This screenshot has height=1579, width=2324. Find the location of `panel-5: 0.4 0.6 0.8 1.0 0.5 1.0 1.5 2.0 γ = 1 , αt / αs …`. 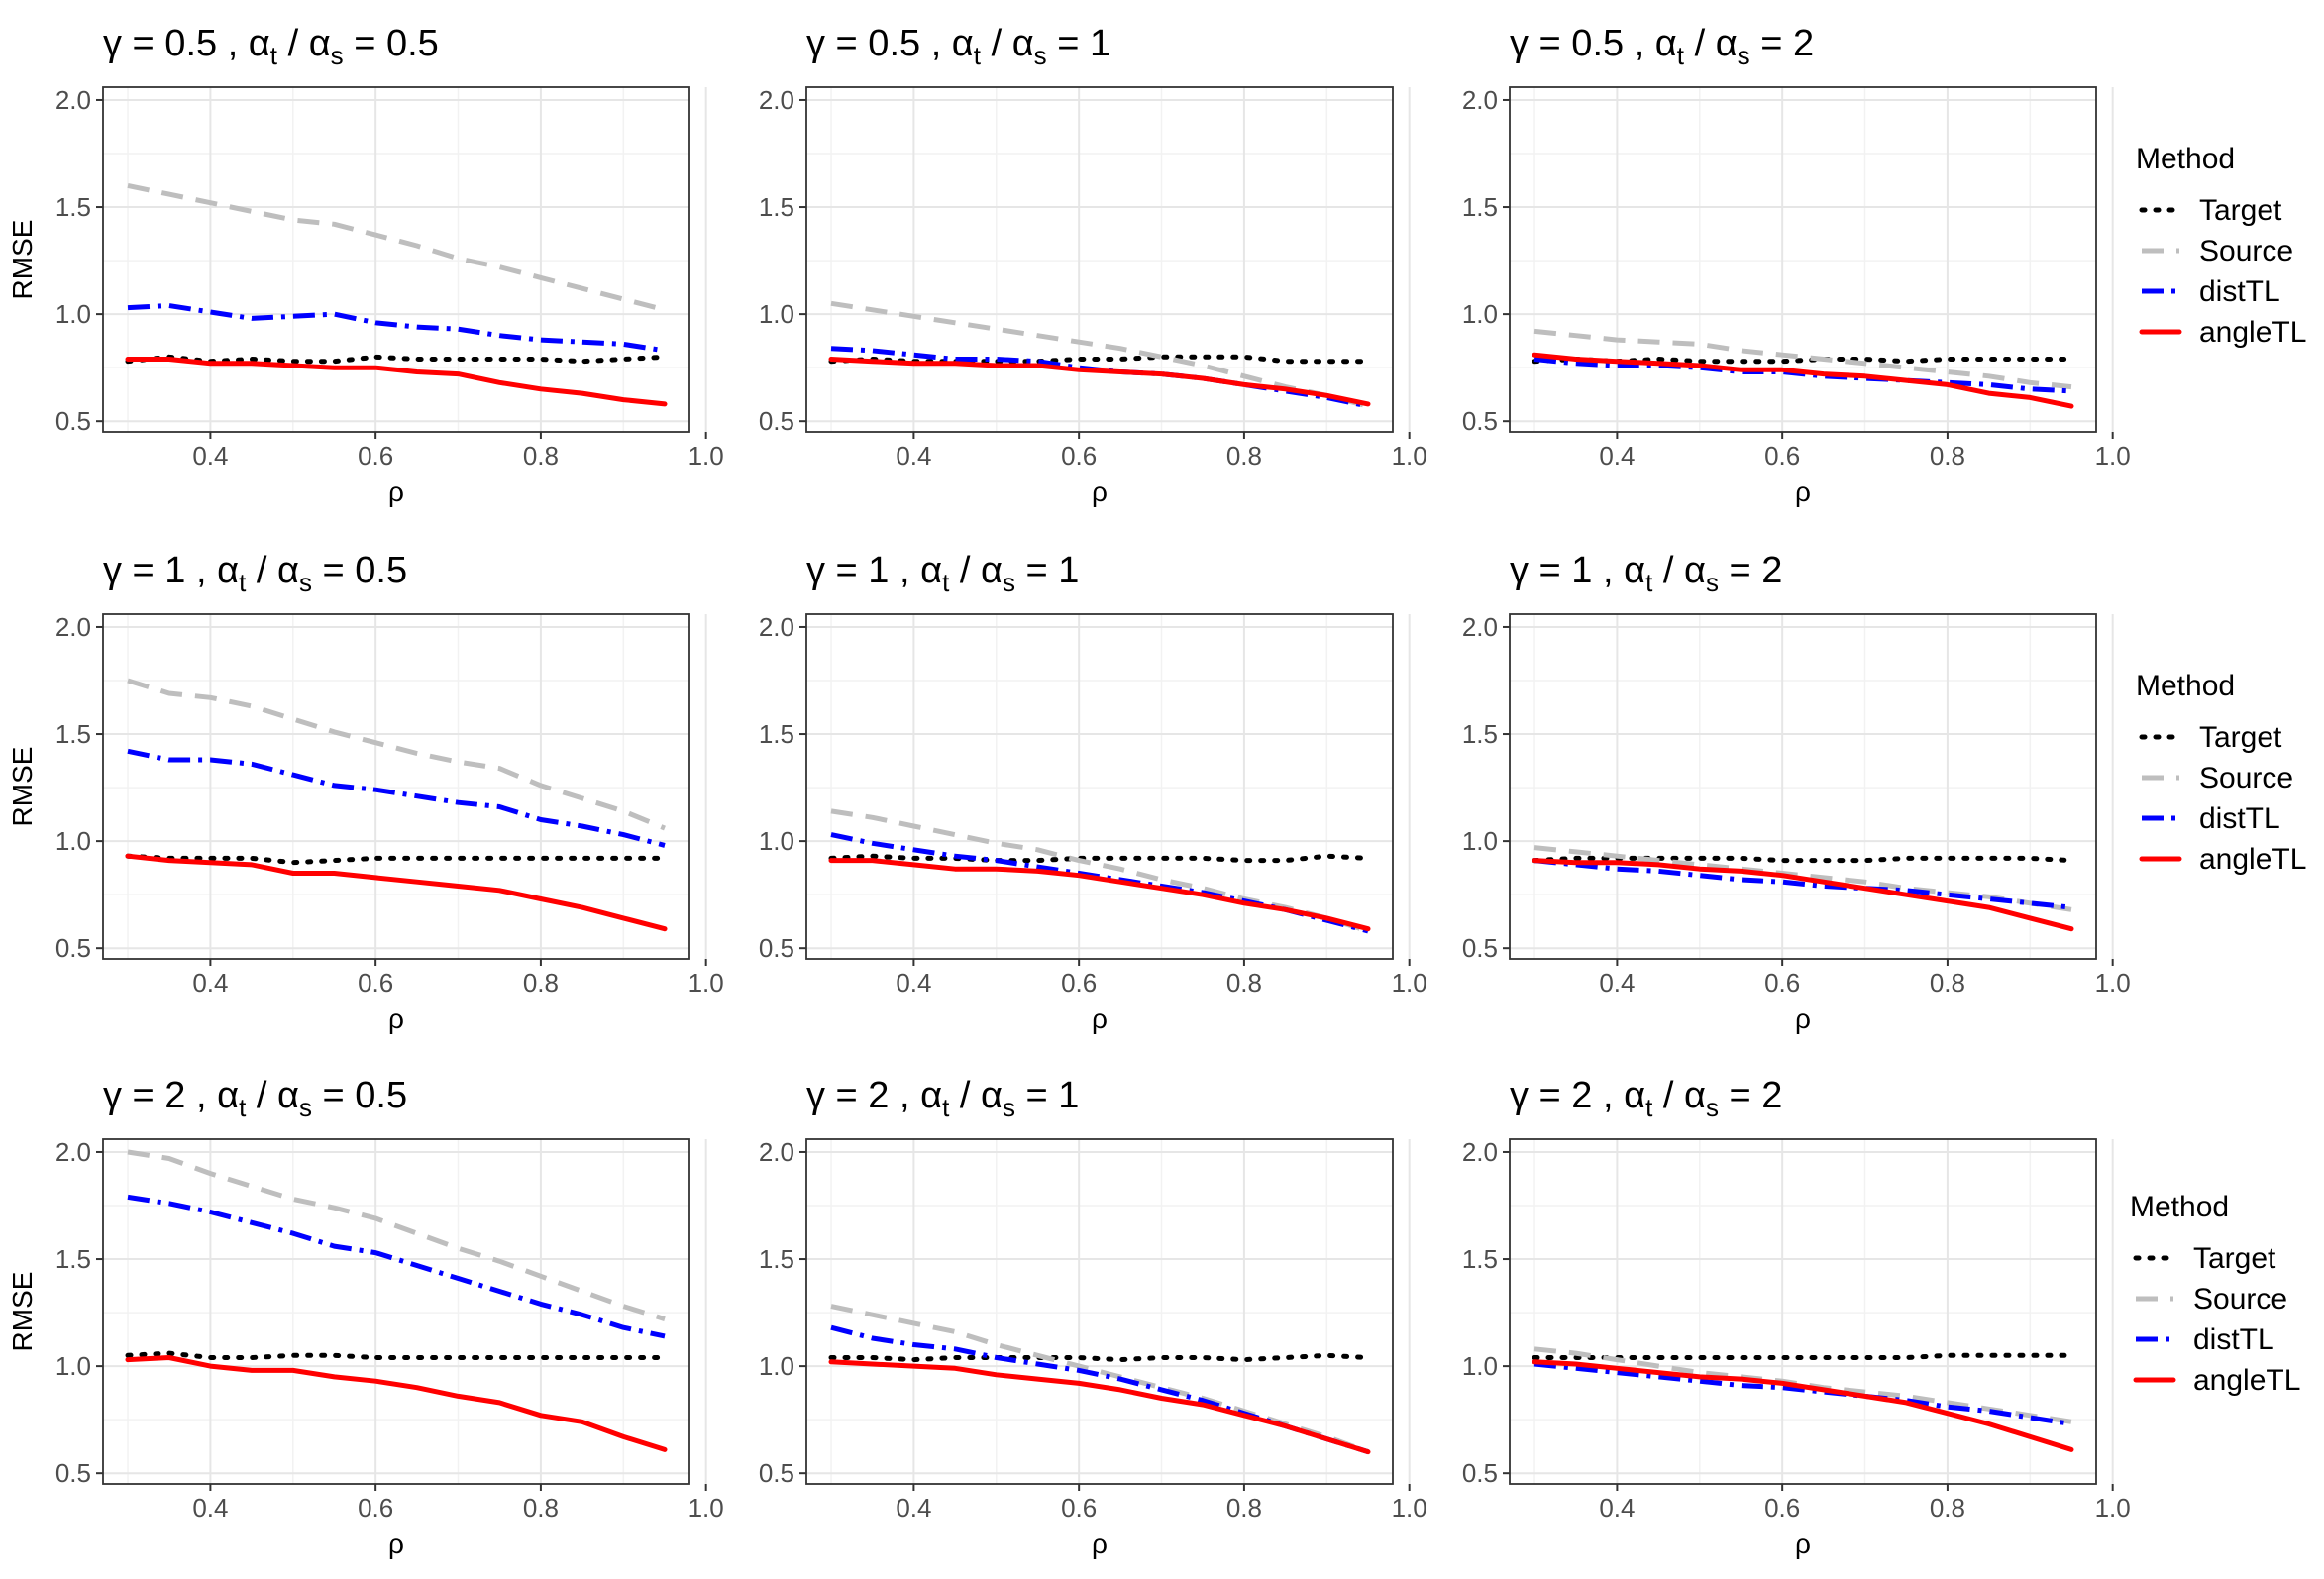

panel-5: 0.4 0.6 0.8 1.0 0.5 1.0 1.5 2.0 γ = 1 , αt / αs … is located at coordinates (1093, 792).